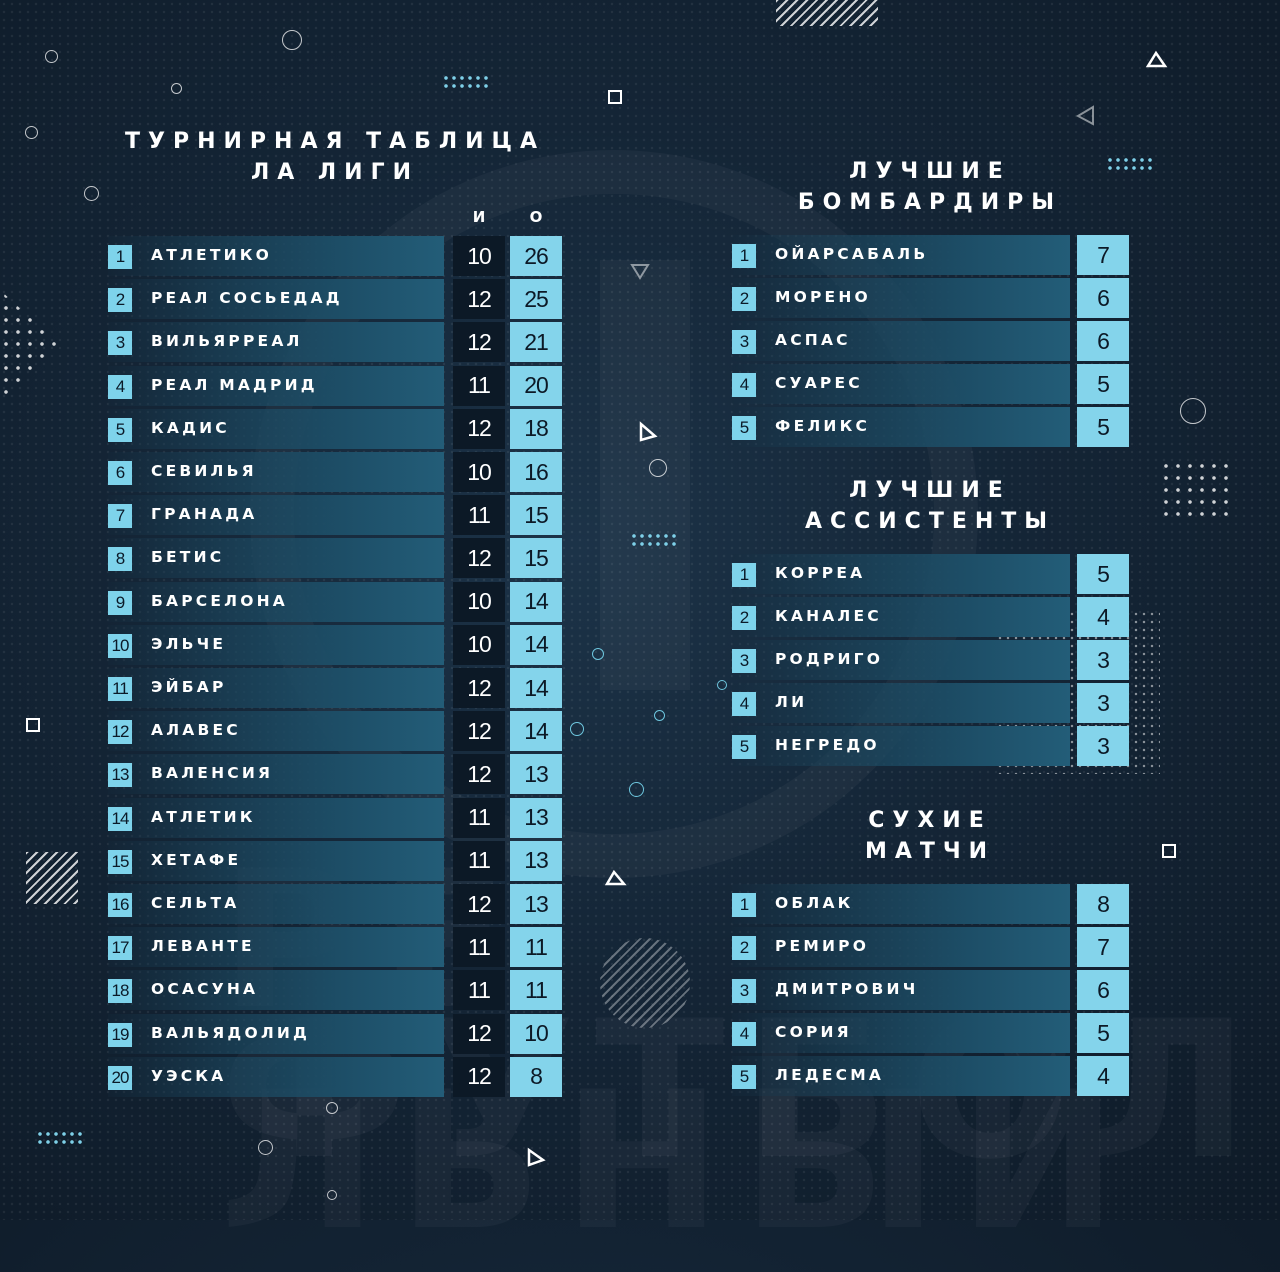  What do you see at coordinates (204, 471) in the screenshot?
I see `team-name: СЕВИЛЬЯ` at bounding box center [204, 471].